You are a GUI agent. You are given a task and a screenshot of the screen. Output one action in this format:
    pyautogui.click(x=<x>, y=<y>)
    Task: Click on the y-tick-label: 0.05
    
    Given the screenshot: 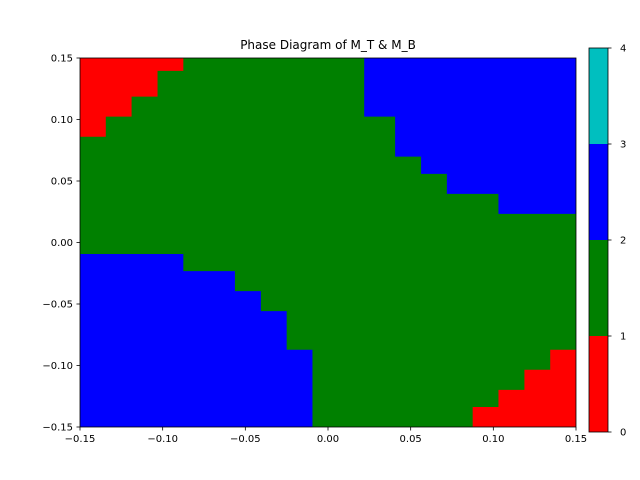 What is the action you would take?
    pyautogui.click(x=62, y=182)
    